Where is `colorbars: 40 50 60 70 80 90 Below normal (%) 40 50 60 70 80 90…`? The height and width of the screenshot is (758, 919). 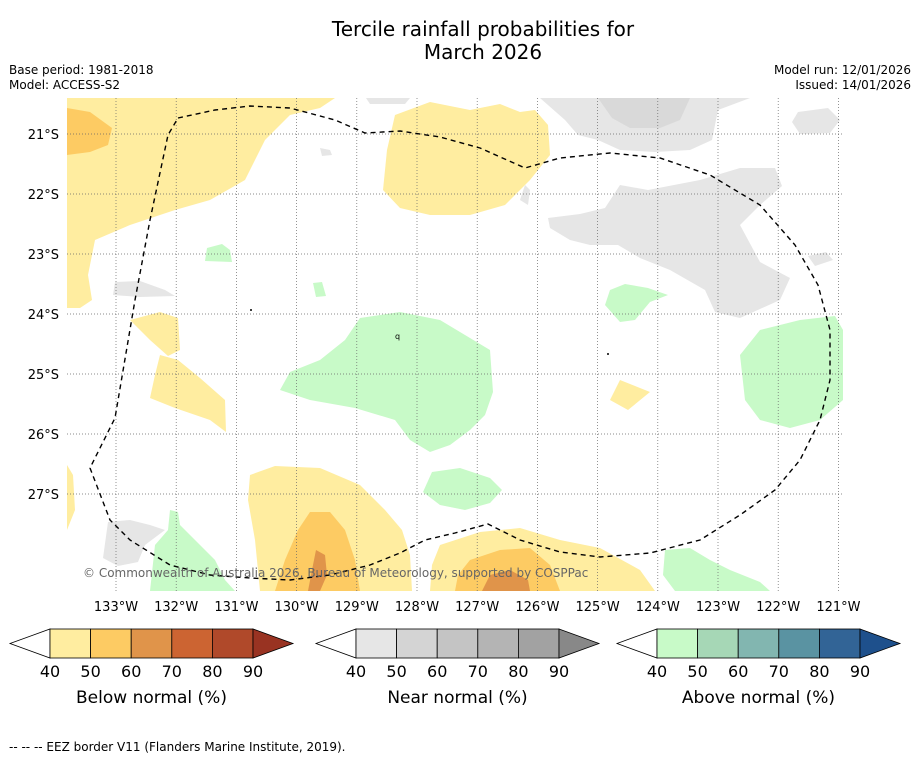 colorbars: 40 50 60 70 80 90 Below normal (%) 40 50 60 70 80 90… is located at coordinates (455, 668).